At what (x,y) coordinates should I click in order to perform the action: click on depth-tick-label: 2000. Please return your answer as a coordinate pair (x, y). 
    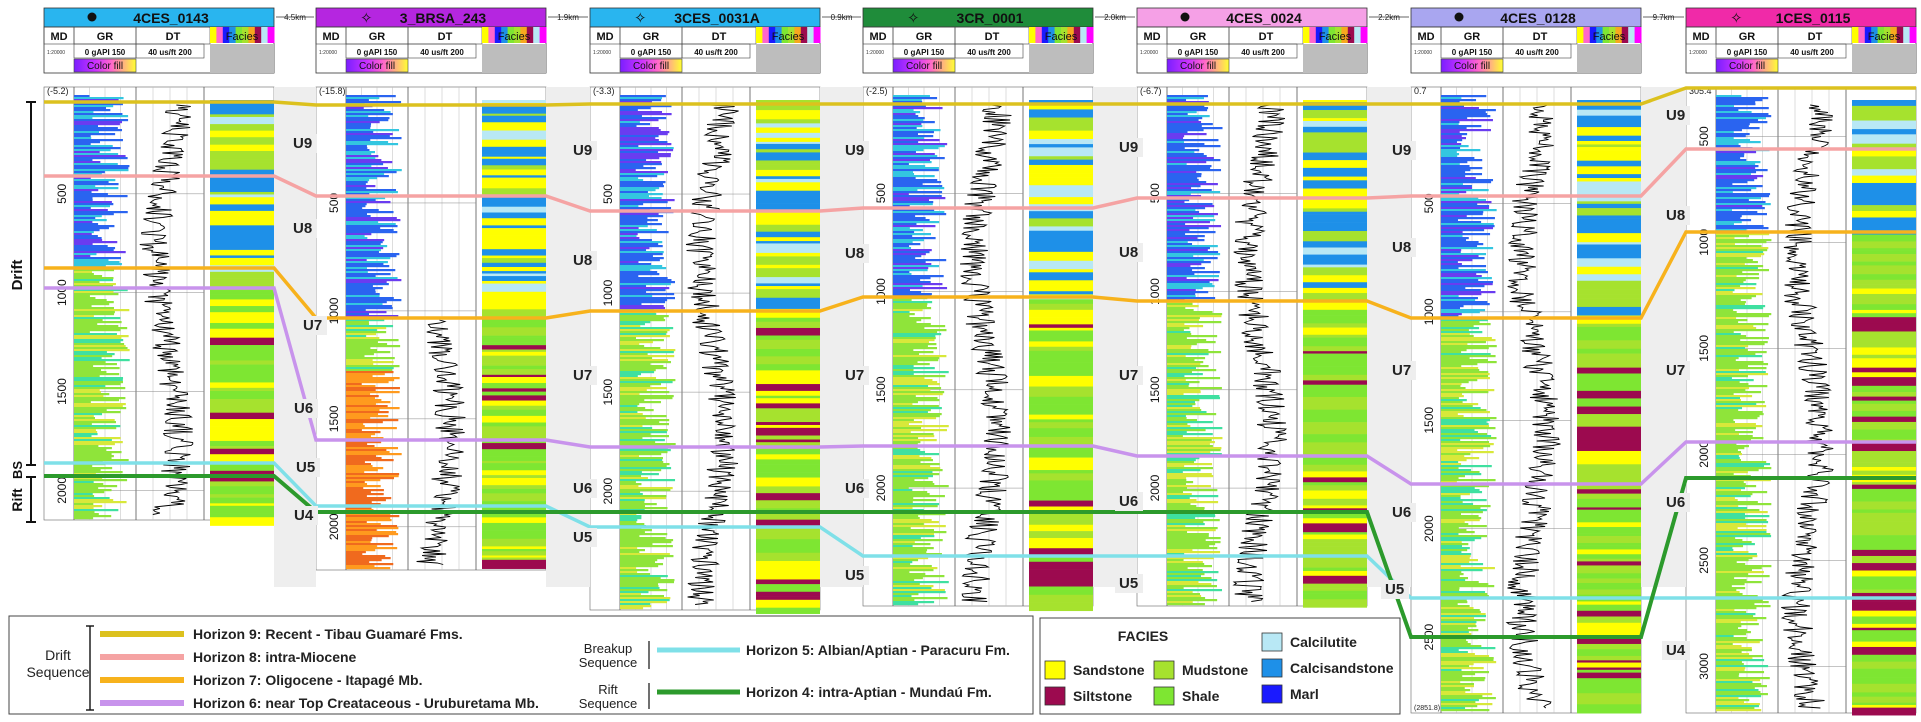
    Looking at the image, I should click on (1429, 528).